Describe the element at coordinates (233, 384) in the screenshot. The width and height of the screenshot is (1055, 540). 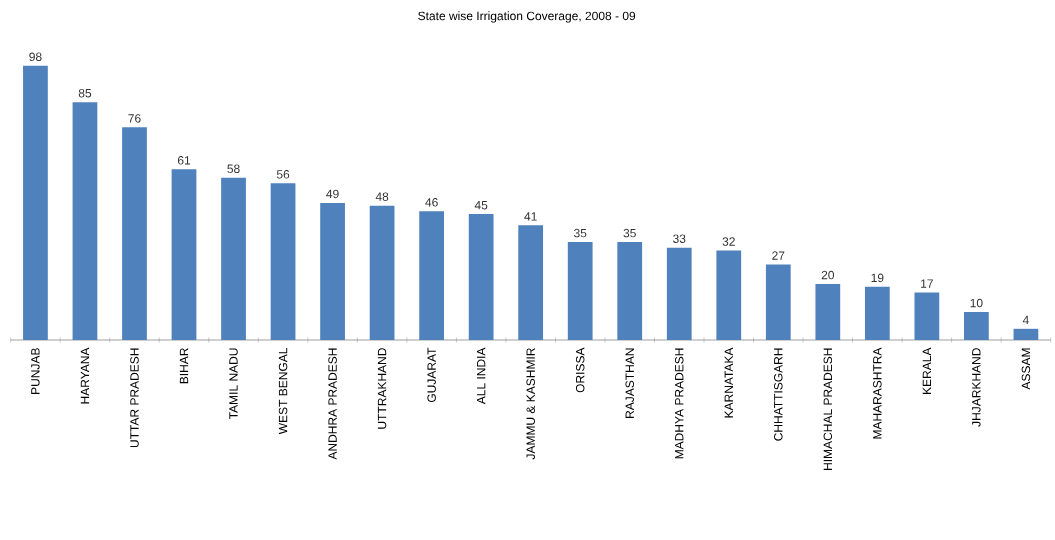
I see `x-tick-label: TAMIL NADU` at that location.